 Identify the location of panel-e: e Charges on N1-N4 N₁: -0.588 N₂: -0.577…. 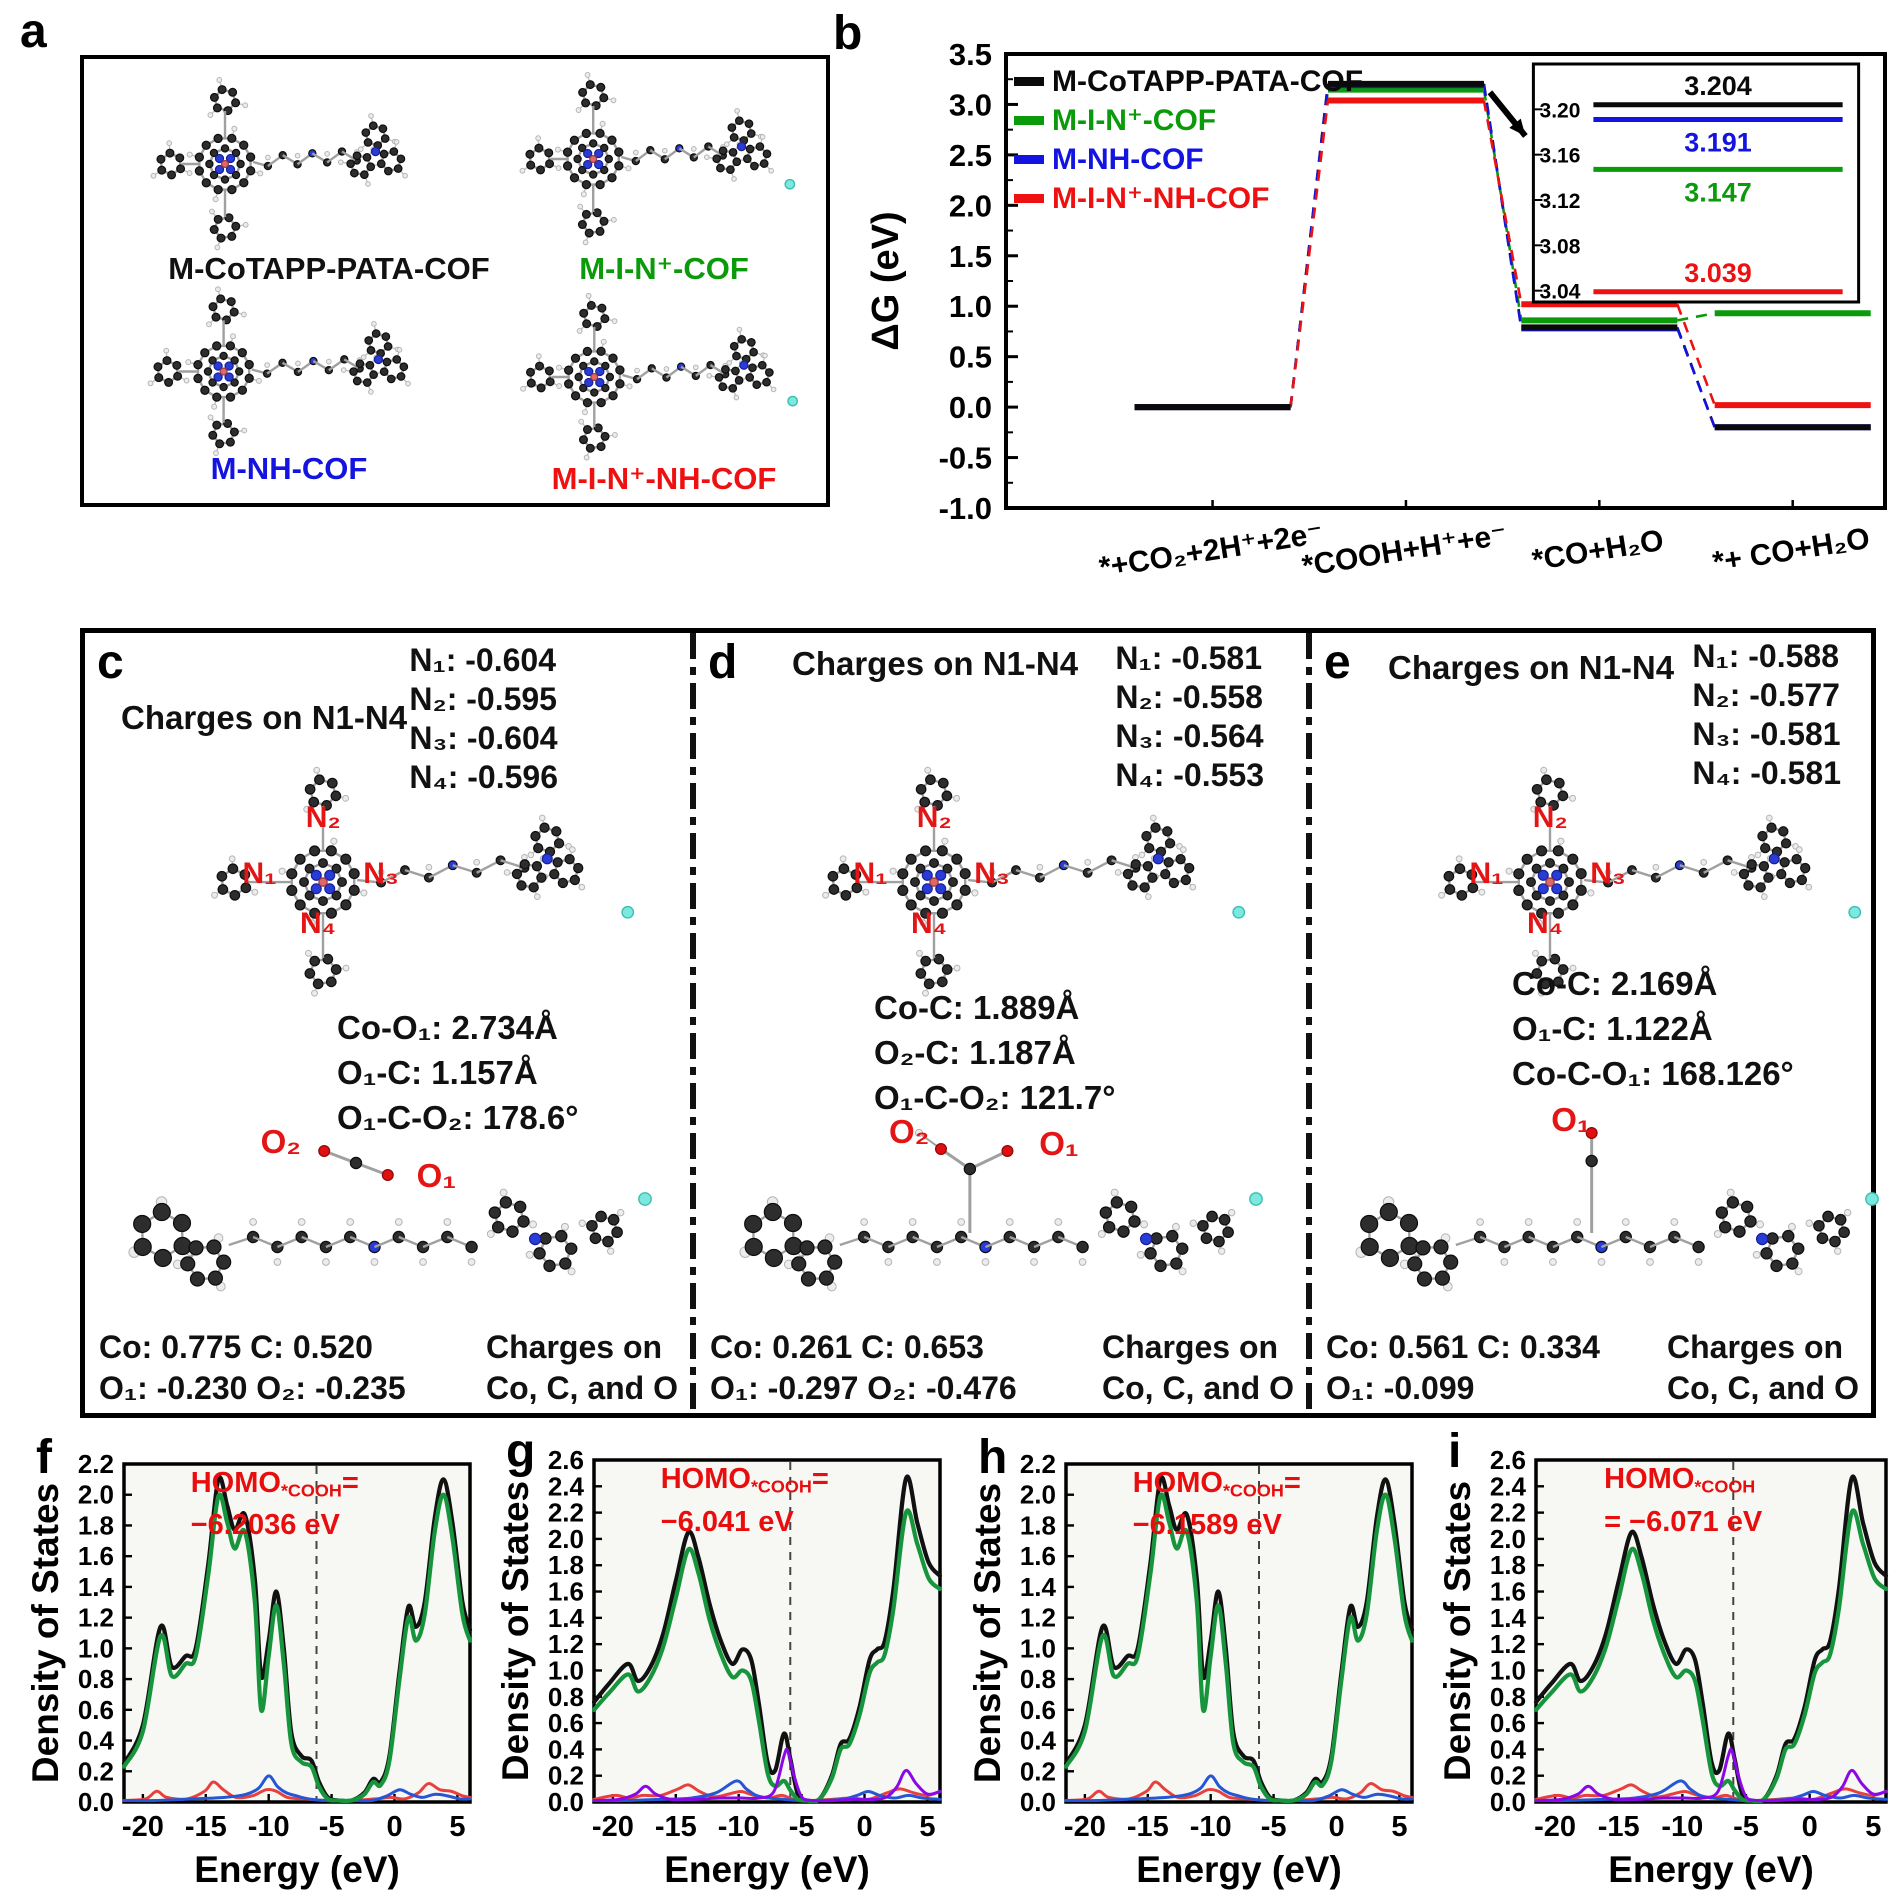
(1595, 1023).